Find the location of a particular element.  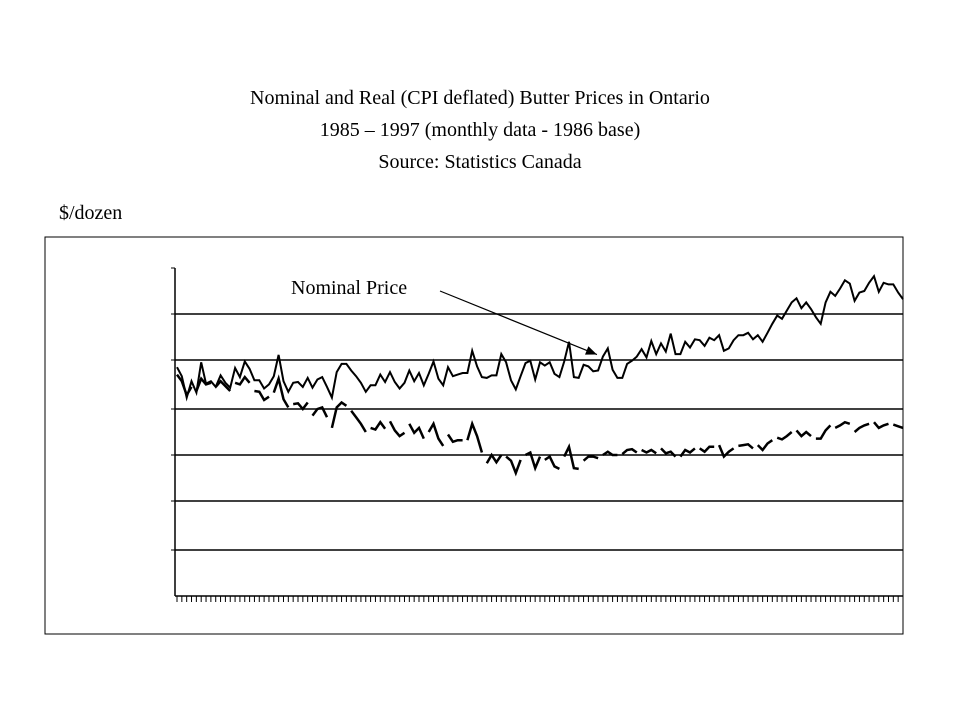

nominal-price-annotation: Nominal Price is located at coordinates (349, 288).